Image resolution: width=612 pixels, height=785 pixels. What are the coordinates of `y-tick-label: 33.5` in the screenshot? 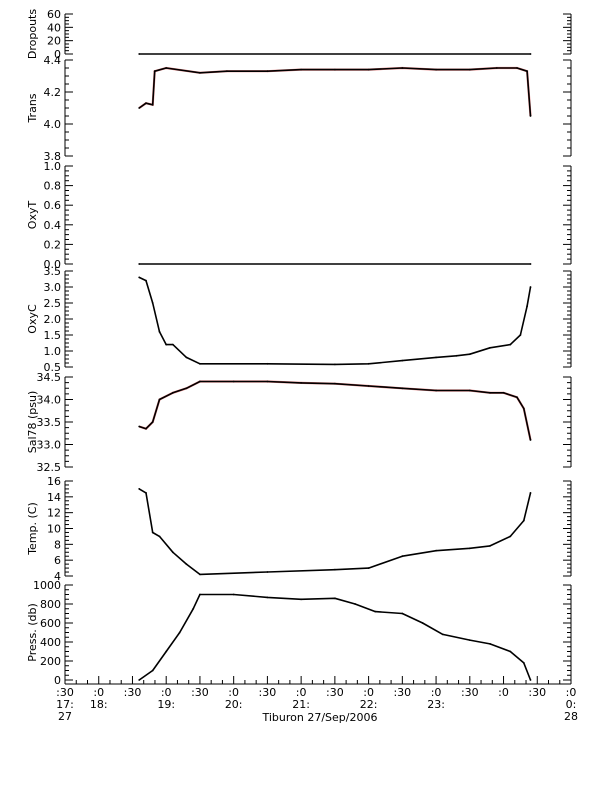 It's located at (49, 422).